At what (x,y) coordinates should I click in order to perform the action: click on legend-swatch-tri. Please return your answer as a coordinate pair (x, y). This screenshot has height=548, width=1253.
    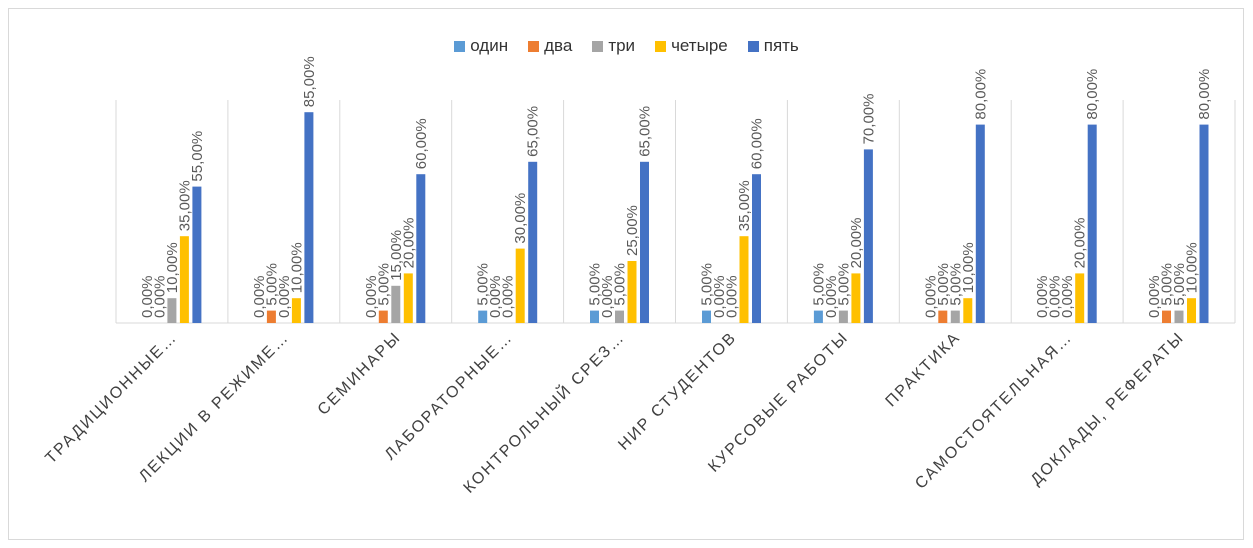
    Looking at the image, I should click on (598, 46).